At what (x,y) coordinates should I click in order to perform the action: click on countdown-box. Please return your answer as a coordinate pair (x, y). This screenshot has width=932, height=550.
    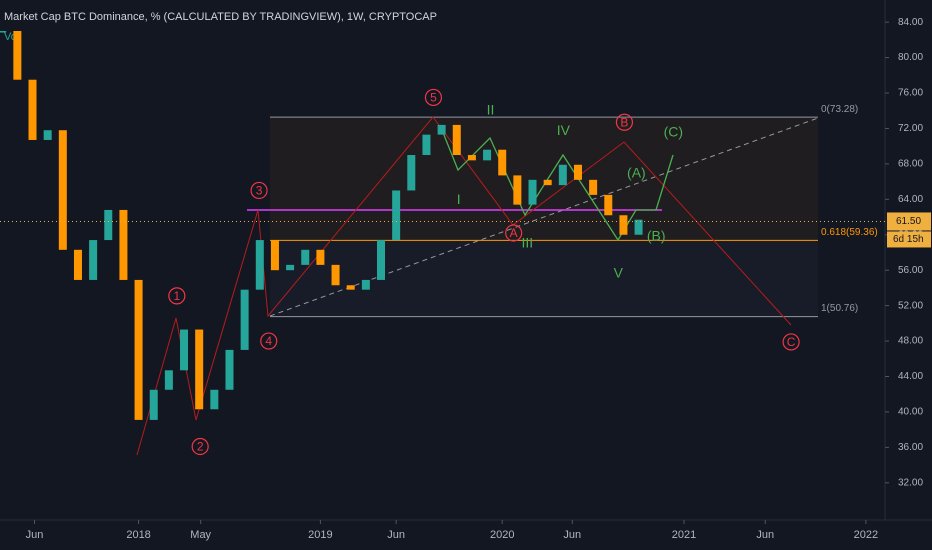
    Looking at the image, I should click on (909, 239).